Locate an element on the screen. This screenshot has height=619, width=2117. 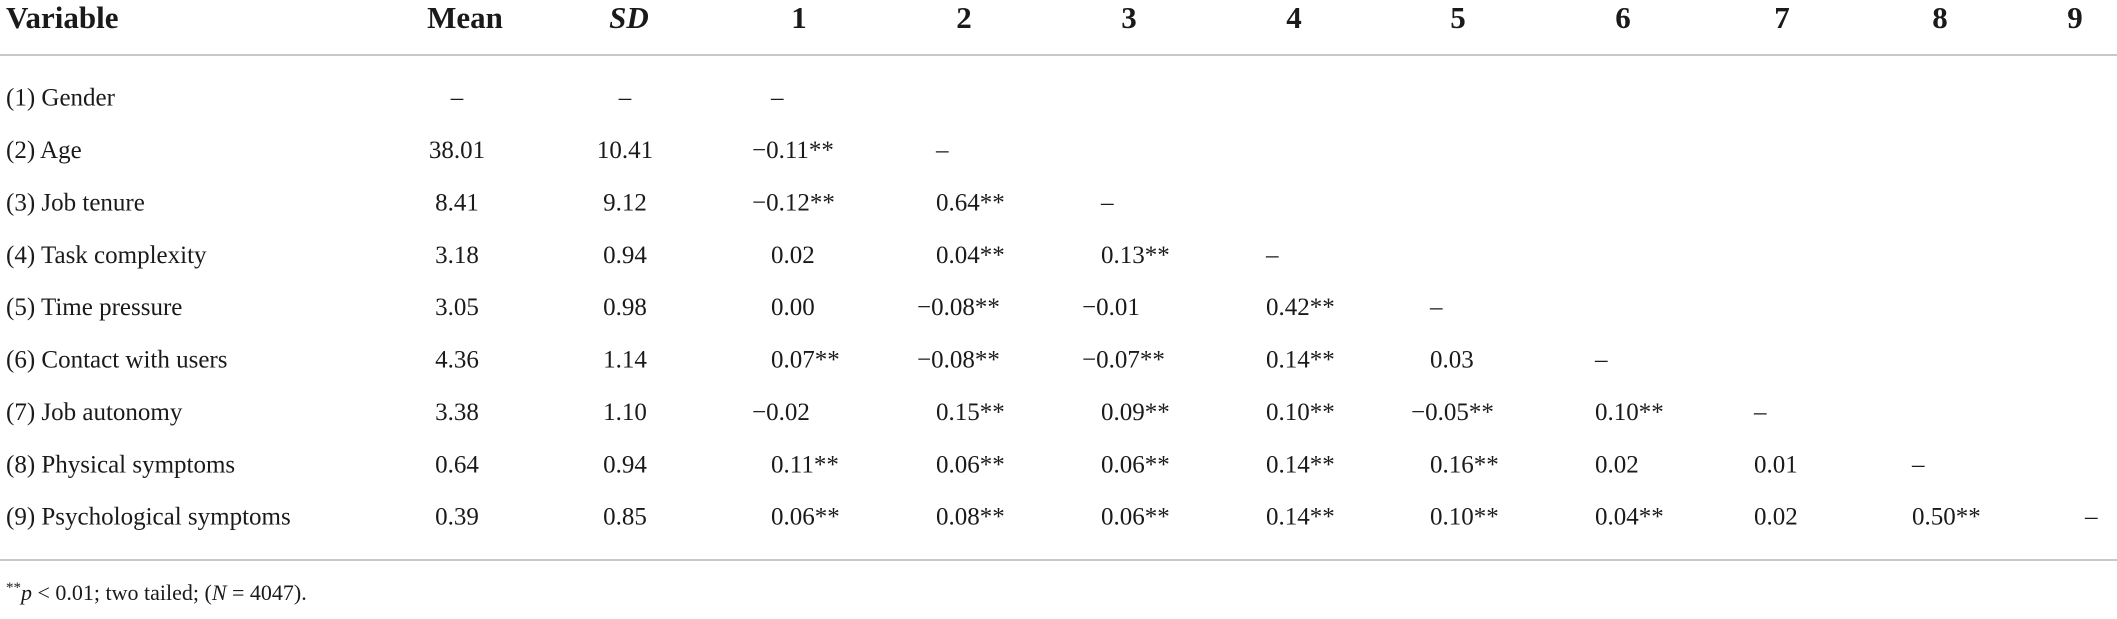
mean-cell: 8.41 is located at coordinates (457, 202).